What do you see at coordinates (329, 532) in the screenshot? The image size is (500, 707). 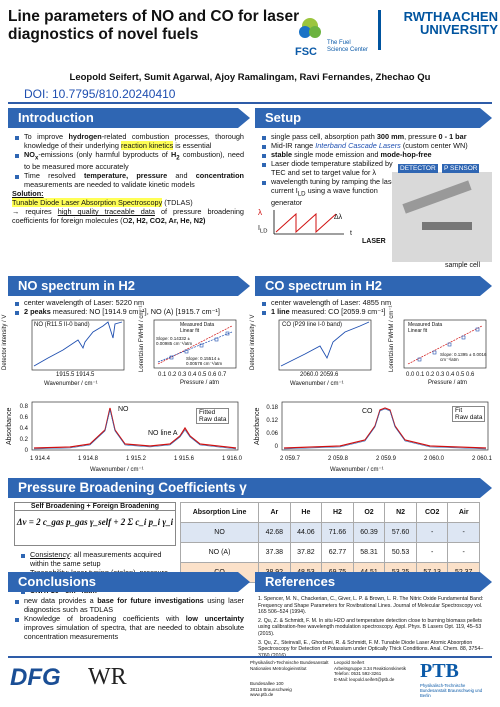 I see `table-row: NO 42.68 44.06 71.66 60.39 57.60- -` at bounding box center [329, 532].